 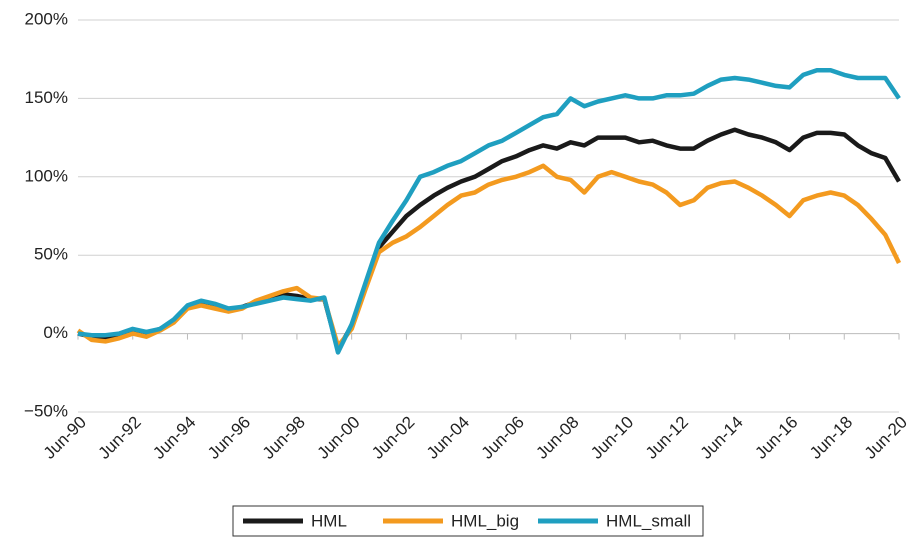 I want to click on x-tick-label: Jun-04, so click(x=448, y=438).